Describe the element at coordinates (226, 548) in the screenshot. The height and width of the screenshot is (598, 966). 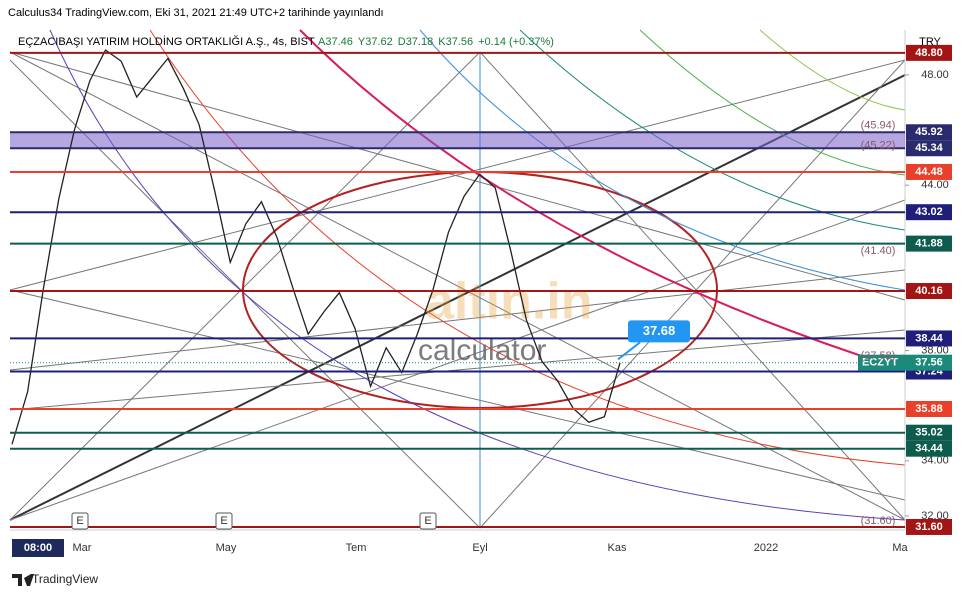
I see `x-tick-label: May` at that location.